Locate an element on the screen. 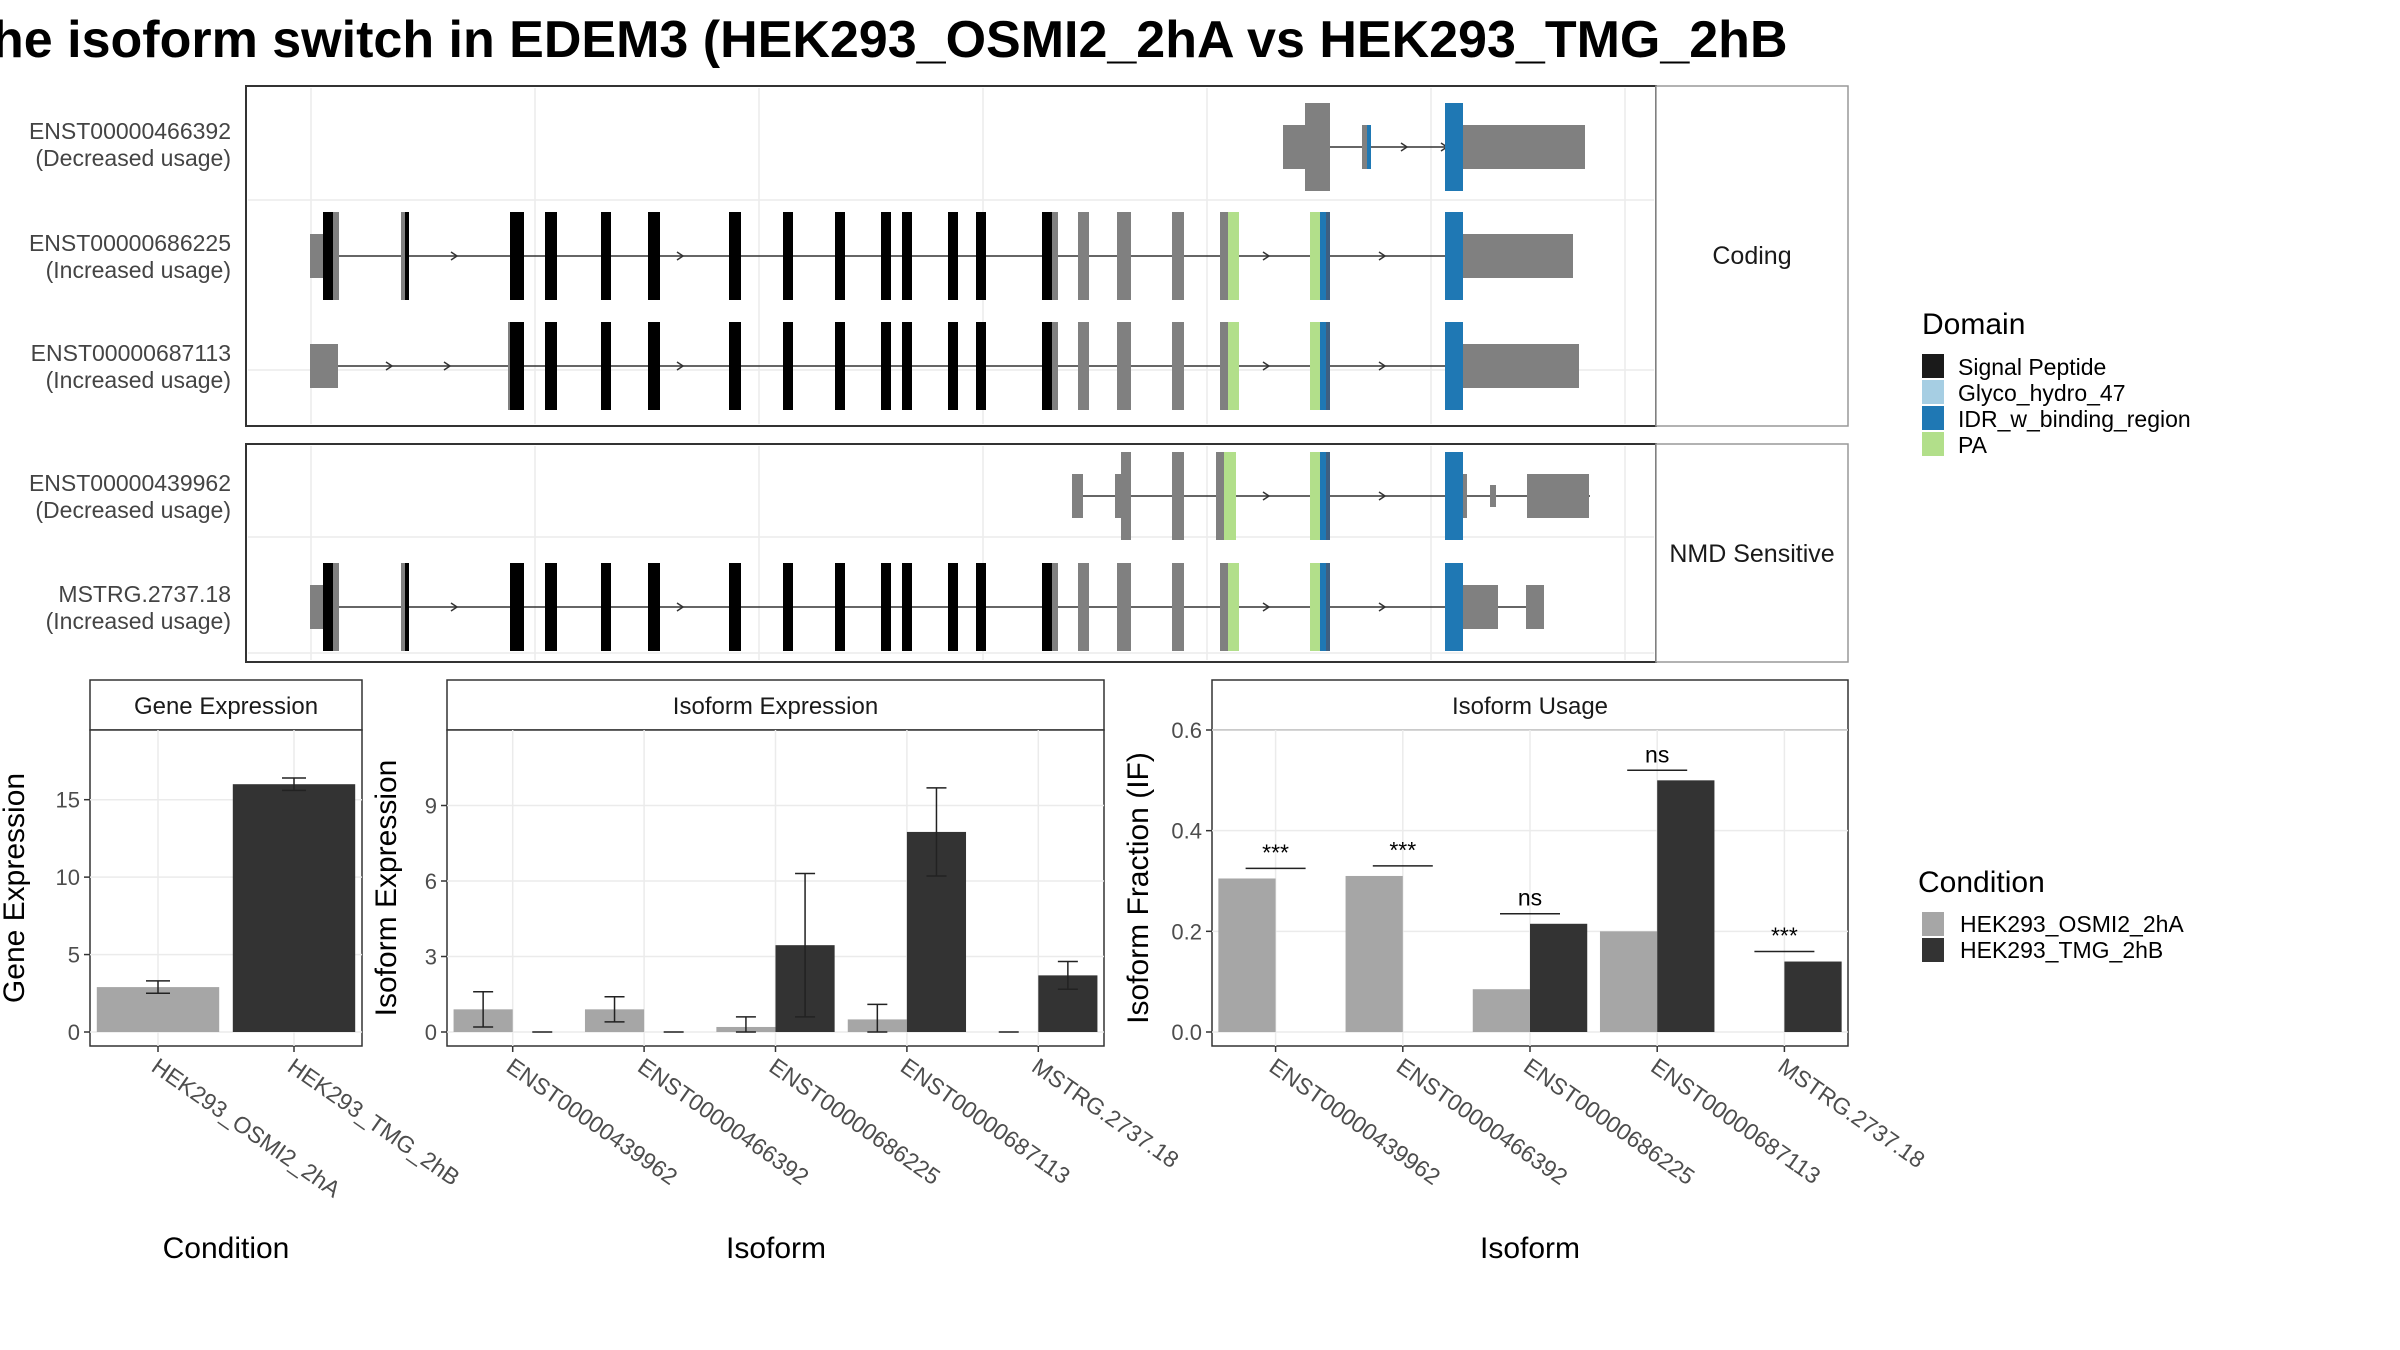  facet-strip-nmd is located at coordinates (1752, 553).